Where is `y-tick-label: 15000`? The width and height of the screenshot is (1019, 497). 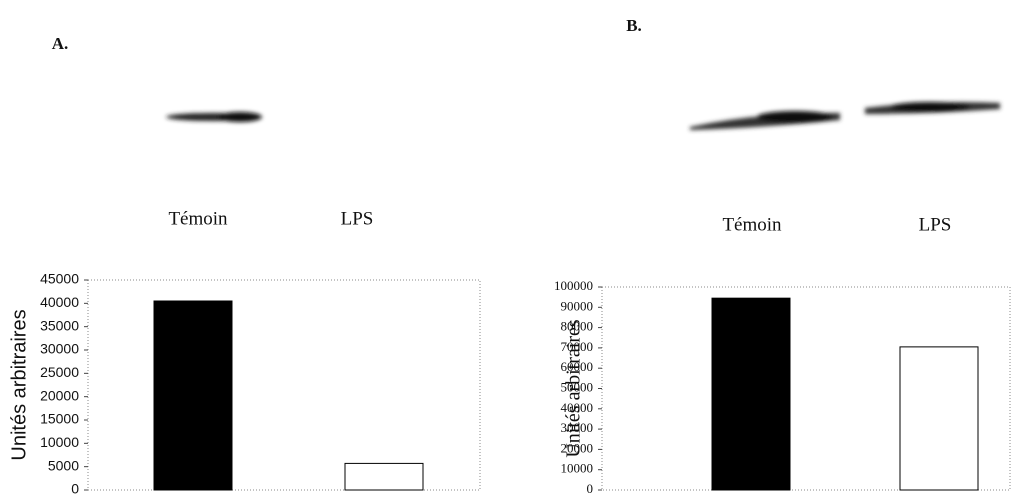
y-tick-label: 15000 is located at coordinates (59, 419).